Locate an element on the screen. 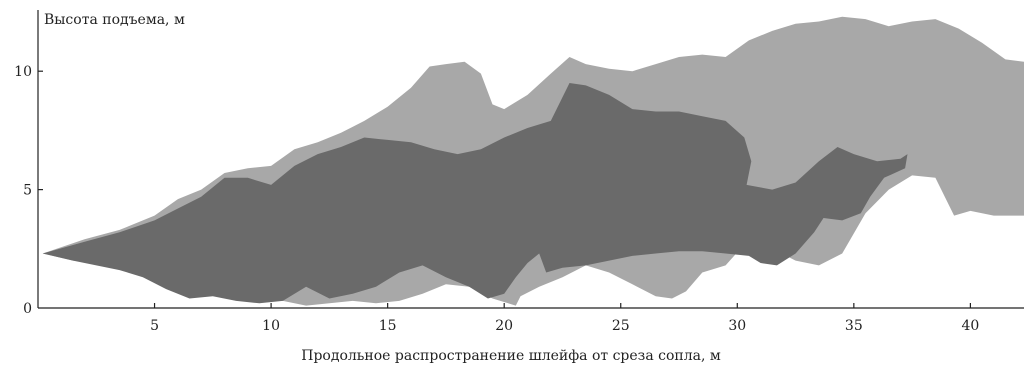 This screenshot has width=1024, height=369. x-tick-label: 40 is located at coordinates (970, 326).